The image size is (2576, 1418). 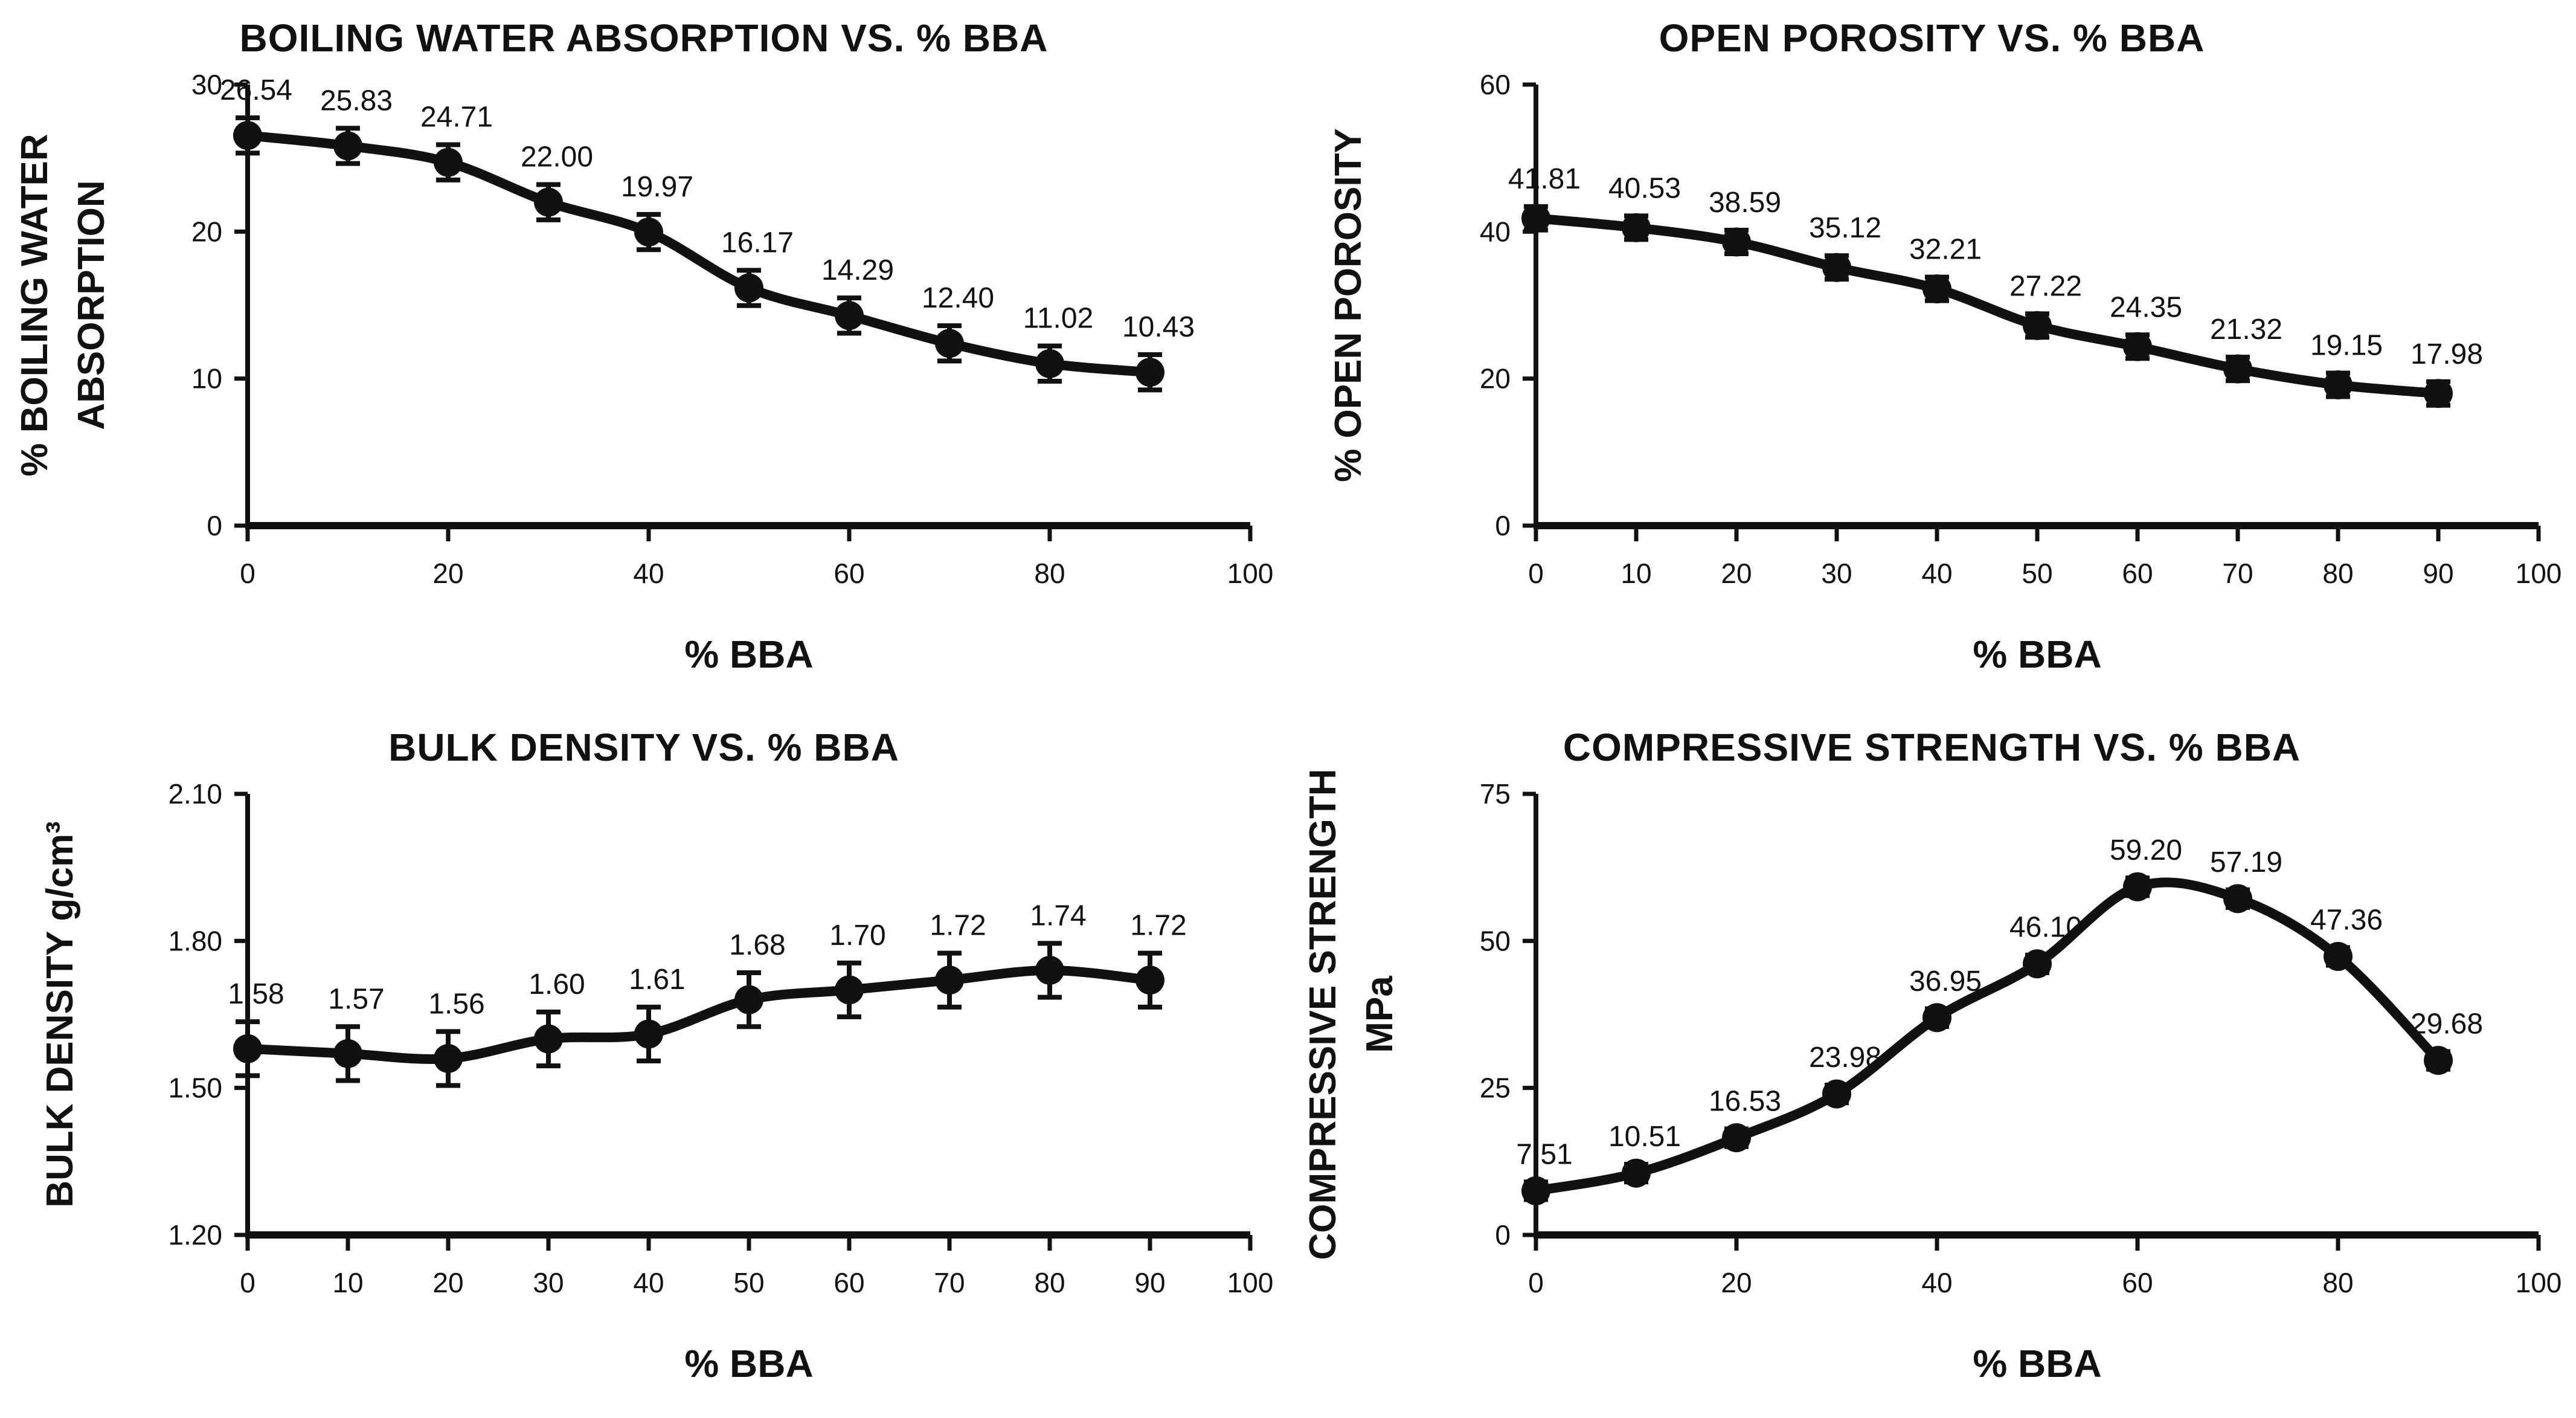 I want to click on data-point-label: 7.51, so click(x=1544, y=1154).